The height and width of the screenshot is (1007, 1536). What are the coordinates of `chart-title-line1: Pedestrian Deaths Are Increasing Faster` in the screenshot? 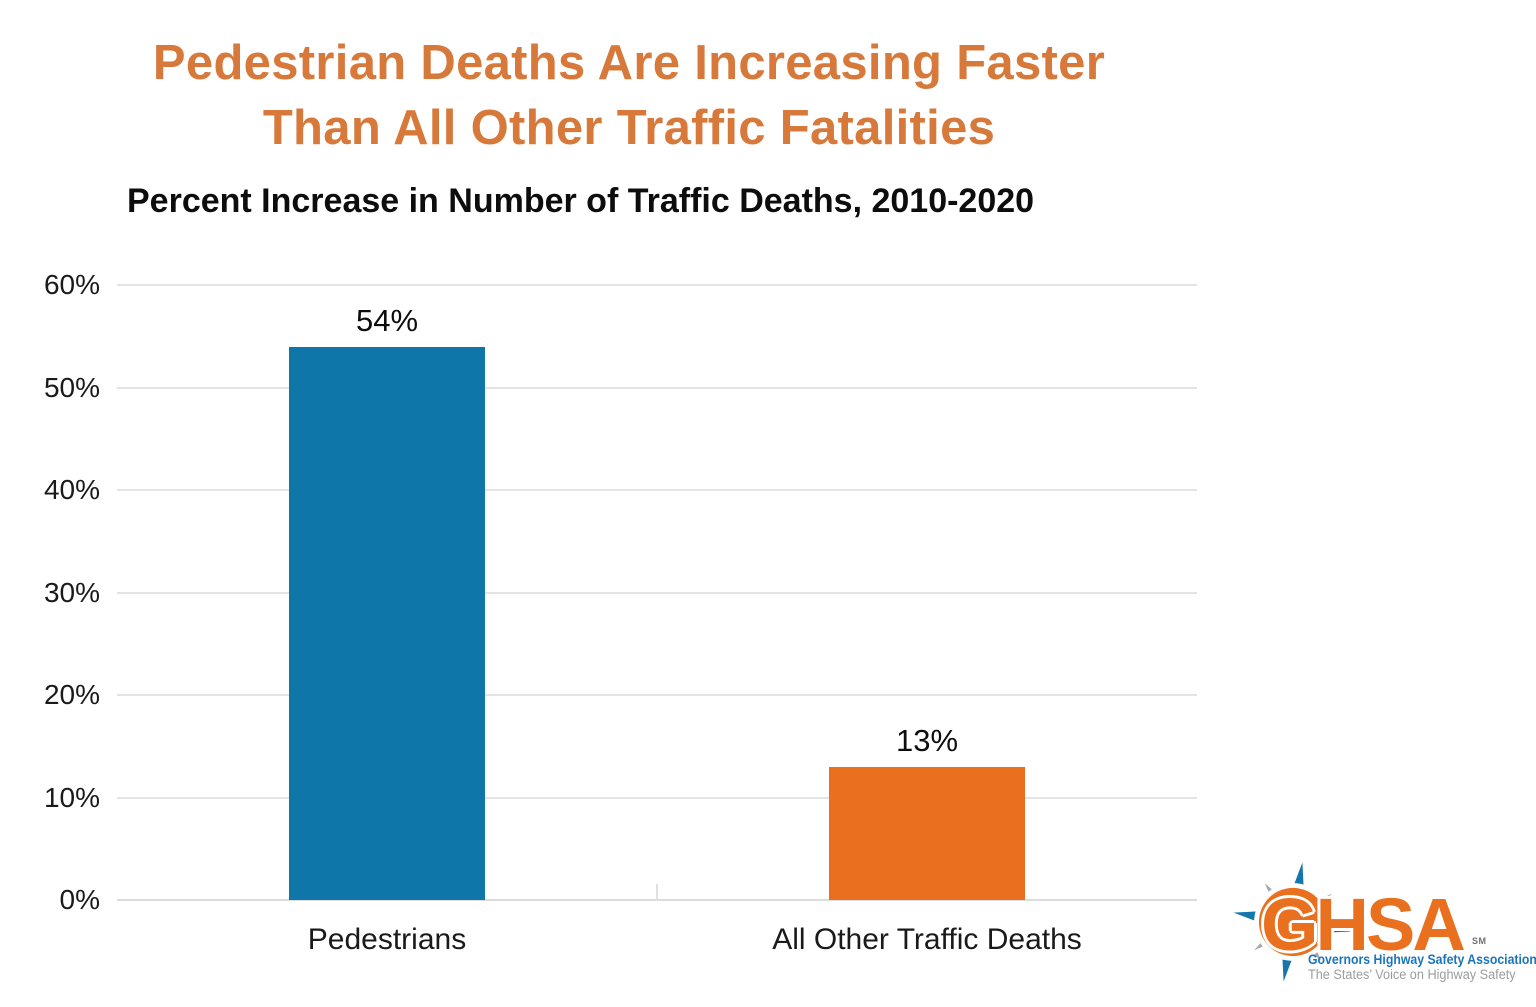 It's located at (629, 63).